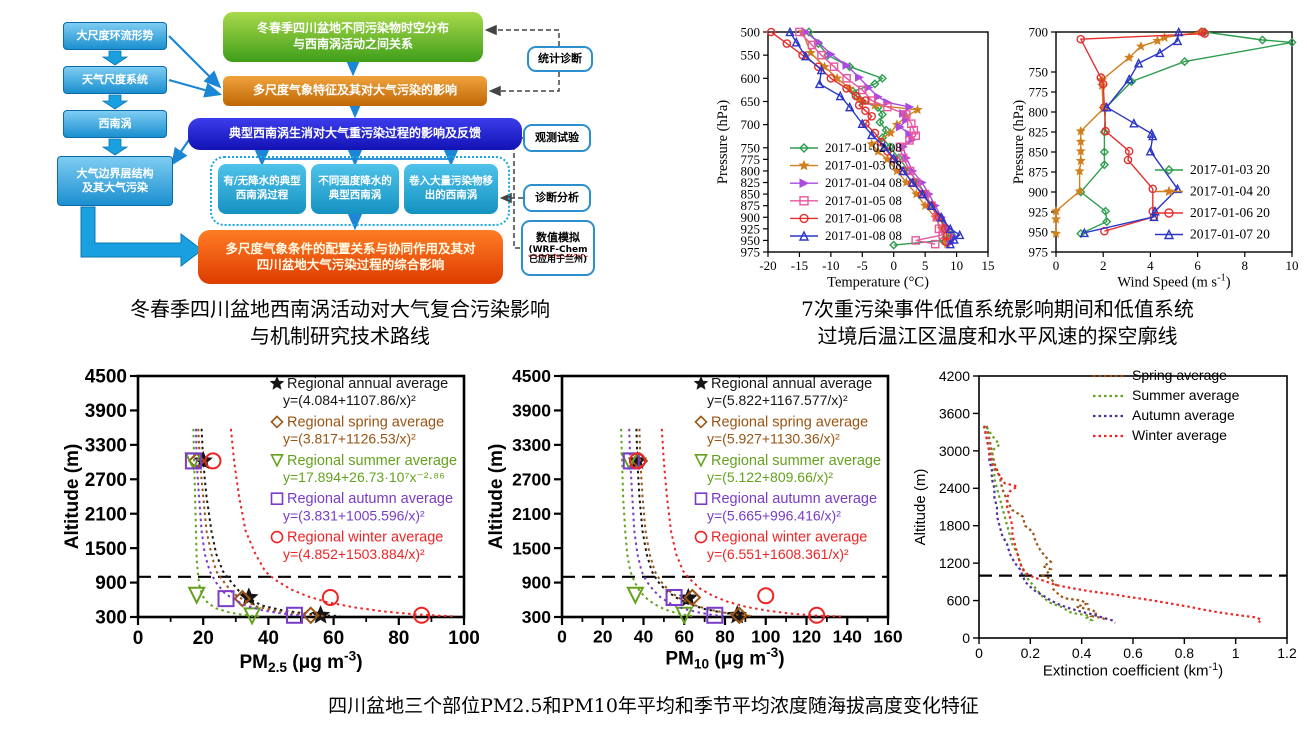 The width and height of the screenshot is (1307, 738). Describe the element at coordinates (1179, 375) in the screenshot. I see `svg-text: Spring average` at that location.